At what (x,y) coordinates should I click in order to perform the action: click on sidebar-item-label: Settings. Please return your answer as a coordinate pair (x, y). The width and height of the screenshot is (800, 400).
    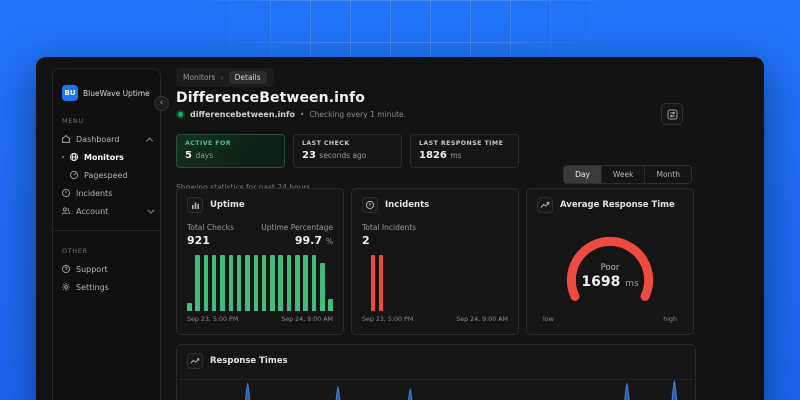
    Looking at the image, I should click on (92, 287).